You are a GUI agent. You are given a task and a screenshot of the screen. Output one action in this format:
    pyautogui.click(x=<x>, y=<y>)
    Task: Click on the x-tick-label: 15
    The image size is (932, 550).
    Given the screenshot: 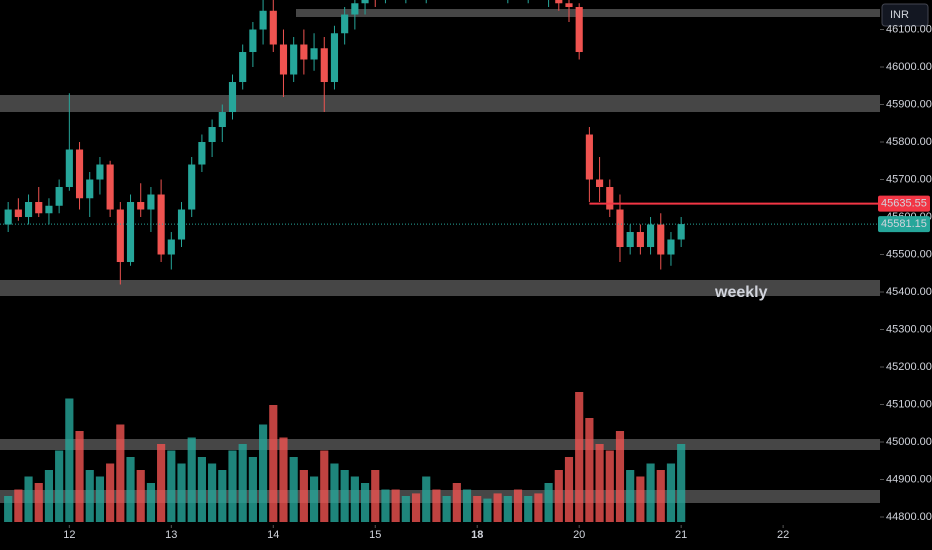 What is the action you would take?
    pyautogui.click(x=375, y=535)
    